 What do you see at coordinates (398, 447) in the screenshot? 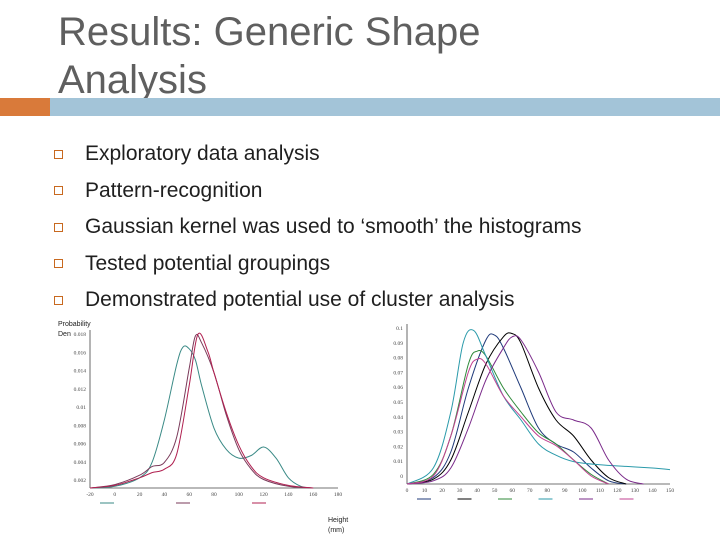
I see `y-tick-label: 0.02` at bounding box center [398, 447].